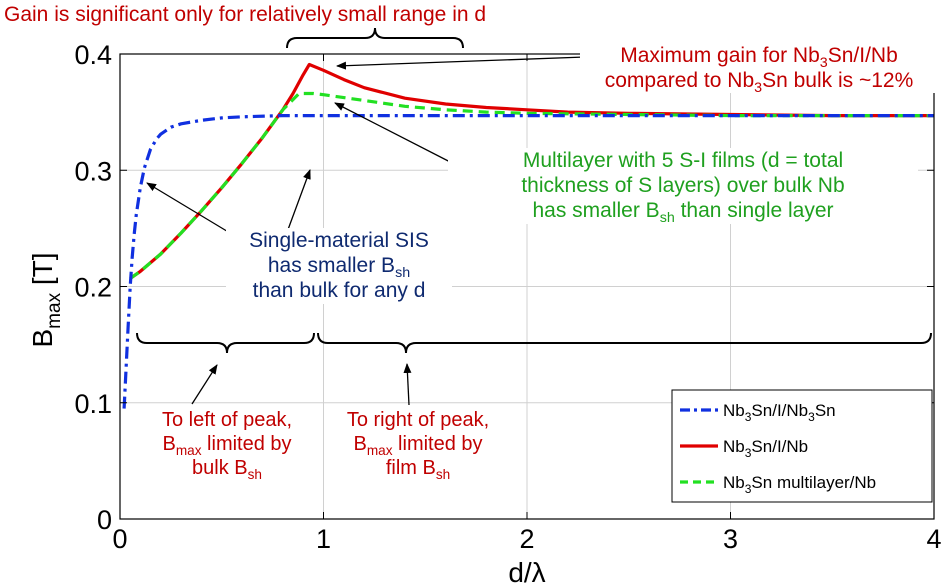  I want to click on sis-line-1: Single-material SIS, so click(339, 240).